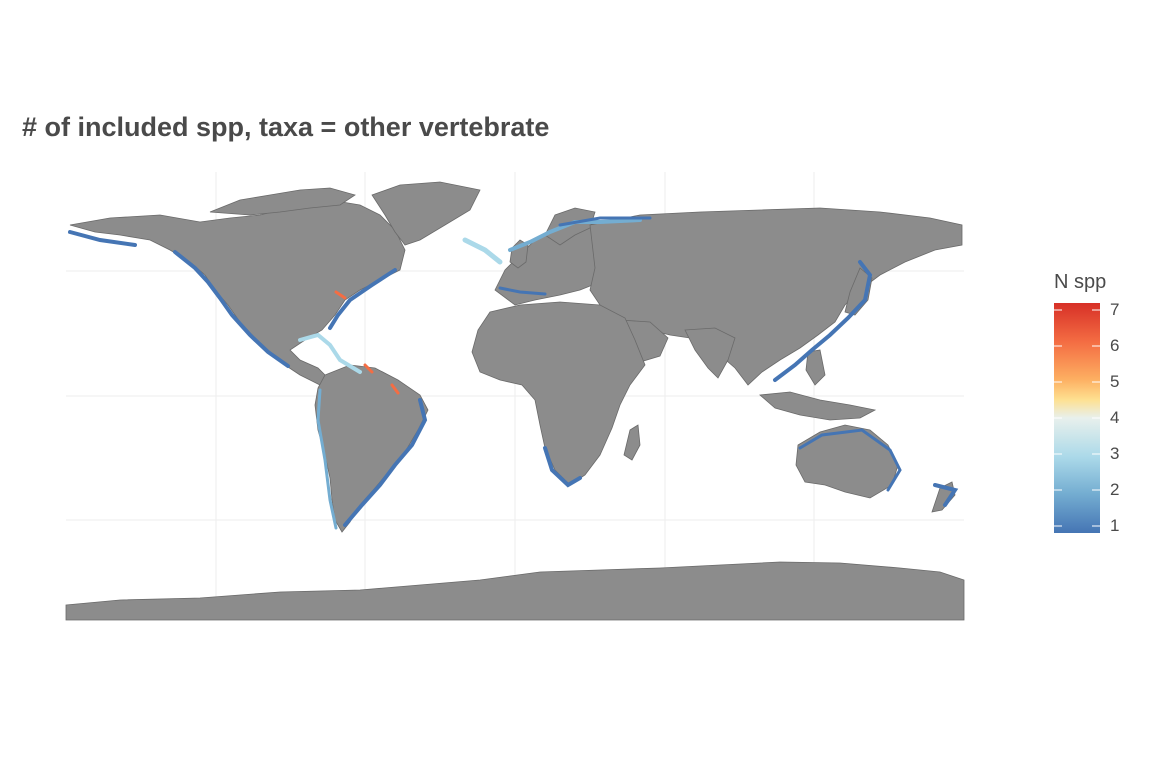 The height and width of the screenshot is (768, 1152). I want to click on coverage-arctic, so click(605, 221).